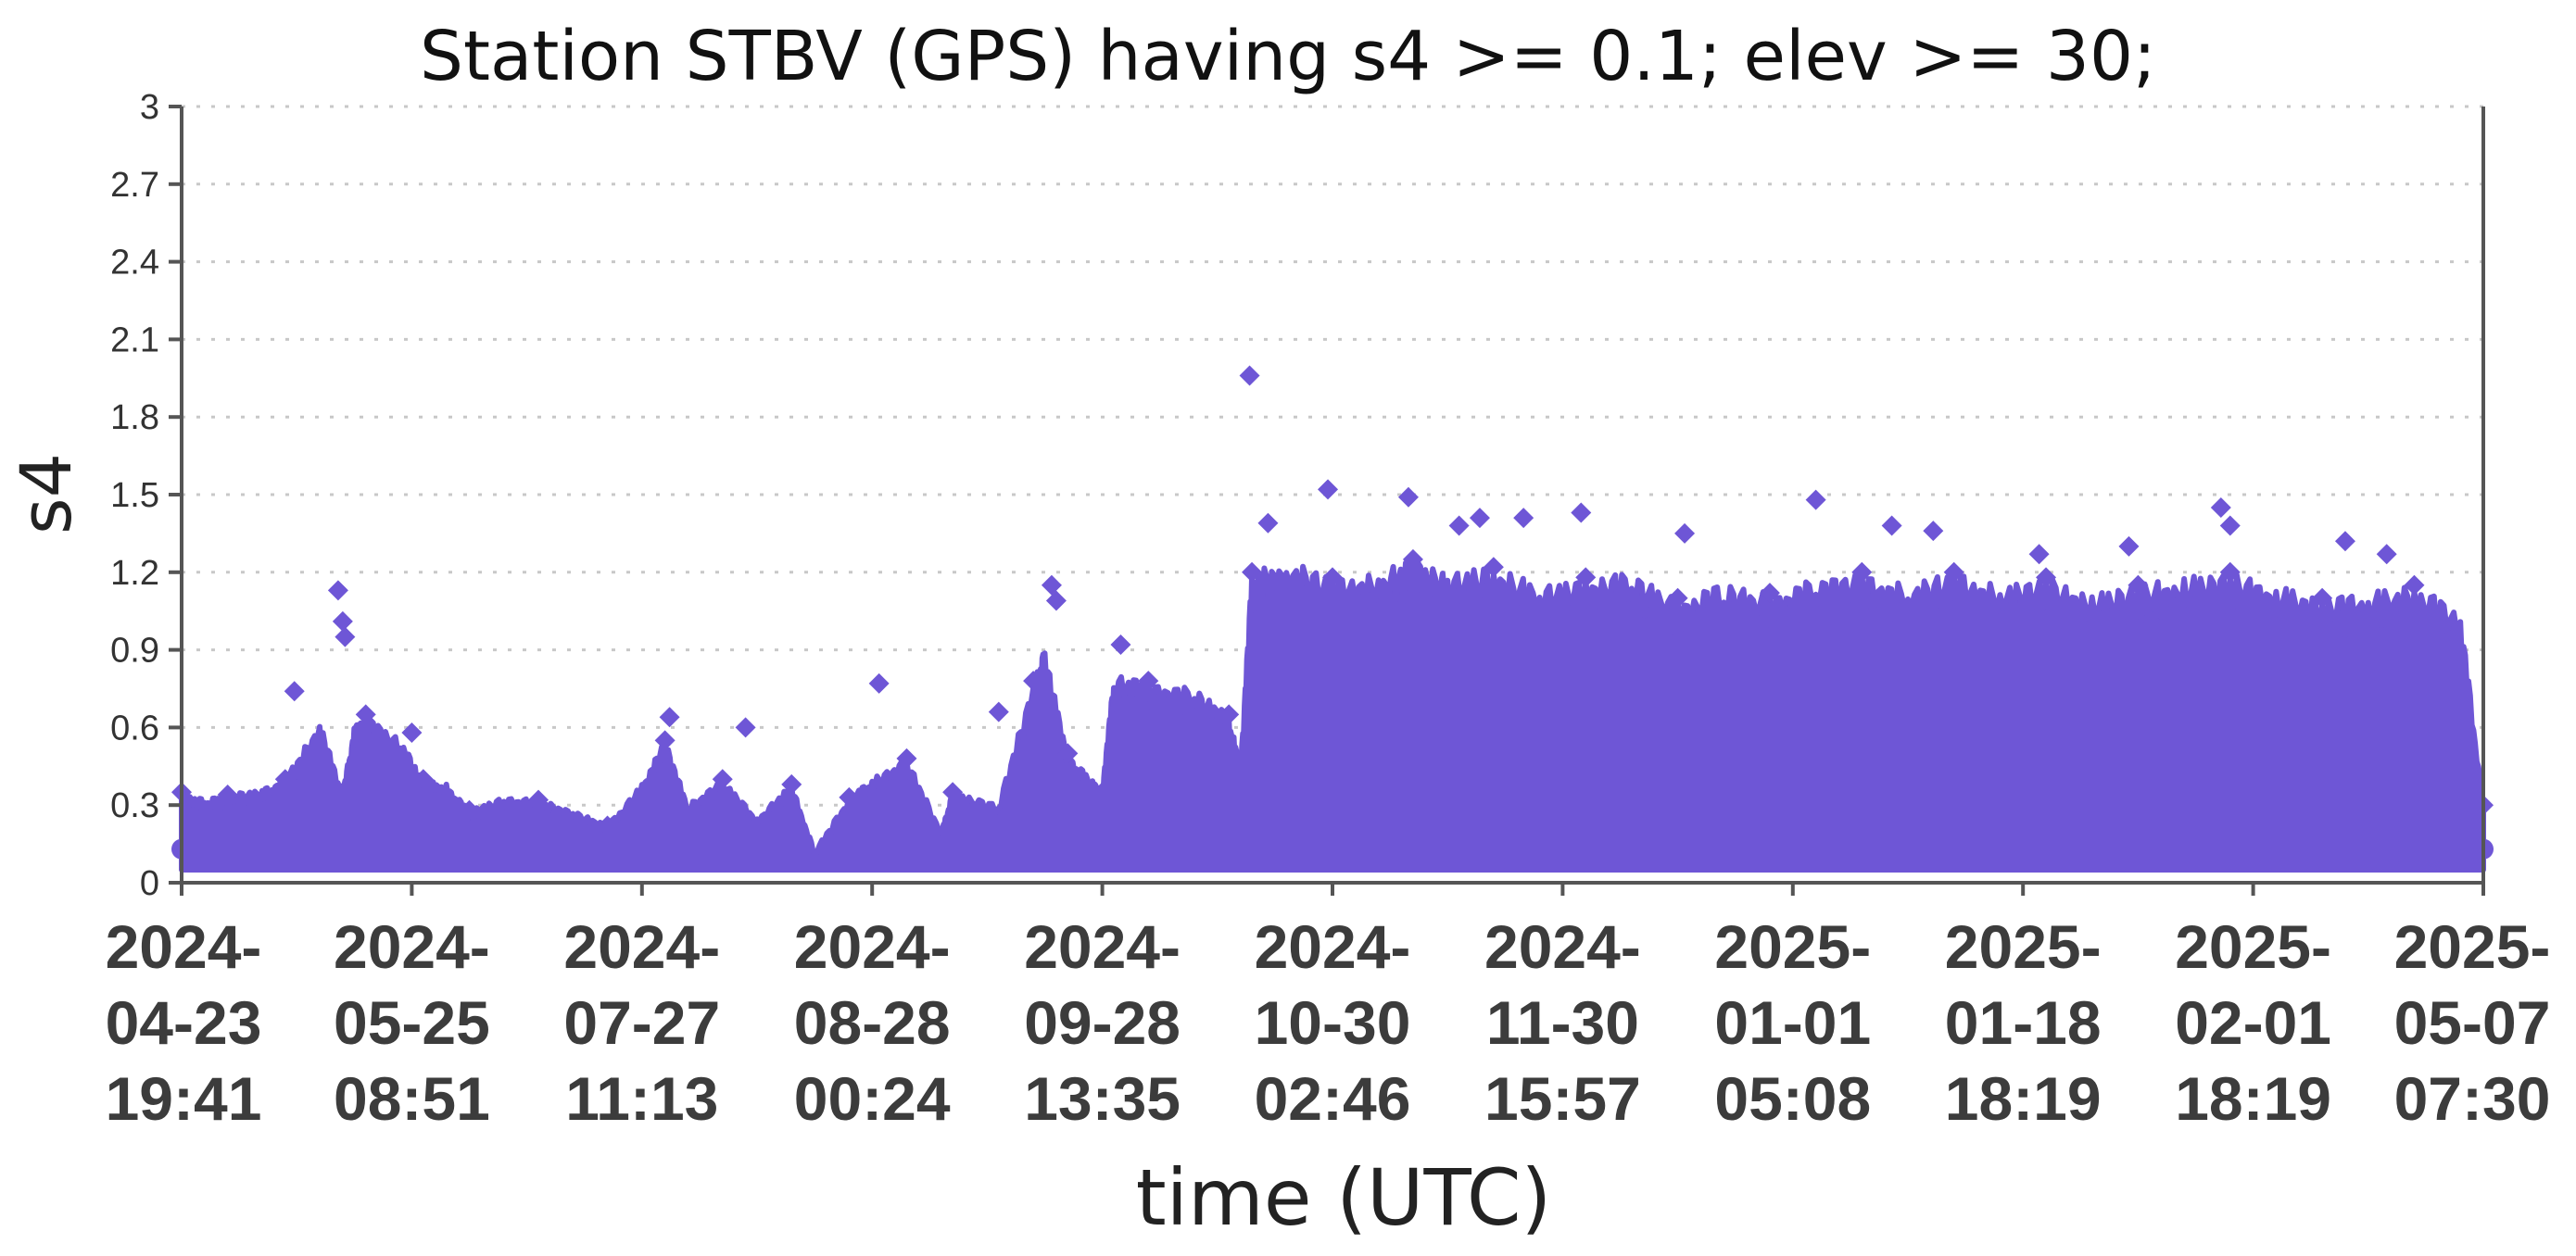 The height and width of the screenshot is (1256, 2576). Describe the element at coordinates (134, 263) in the screenshot. I see `y-tick-label: 2.4` at that location.